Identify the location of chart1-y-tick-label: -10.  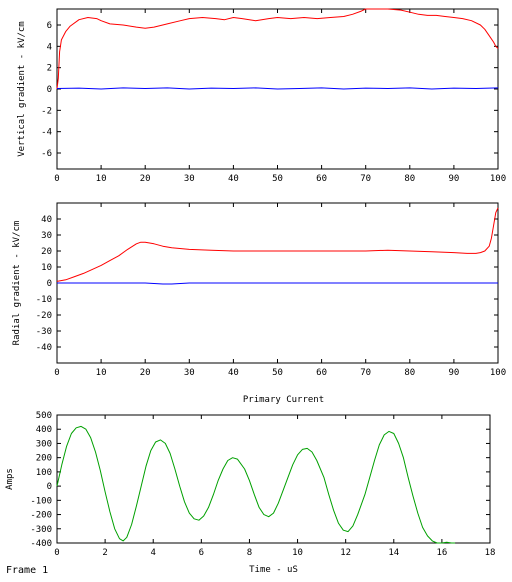
(44, 300).